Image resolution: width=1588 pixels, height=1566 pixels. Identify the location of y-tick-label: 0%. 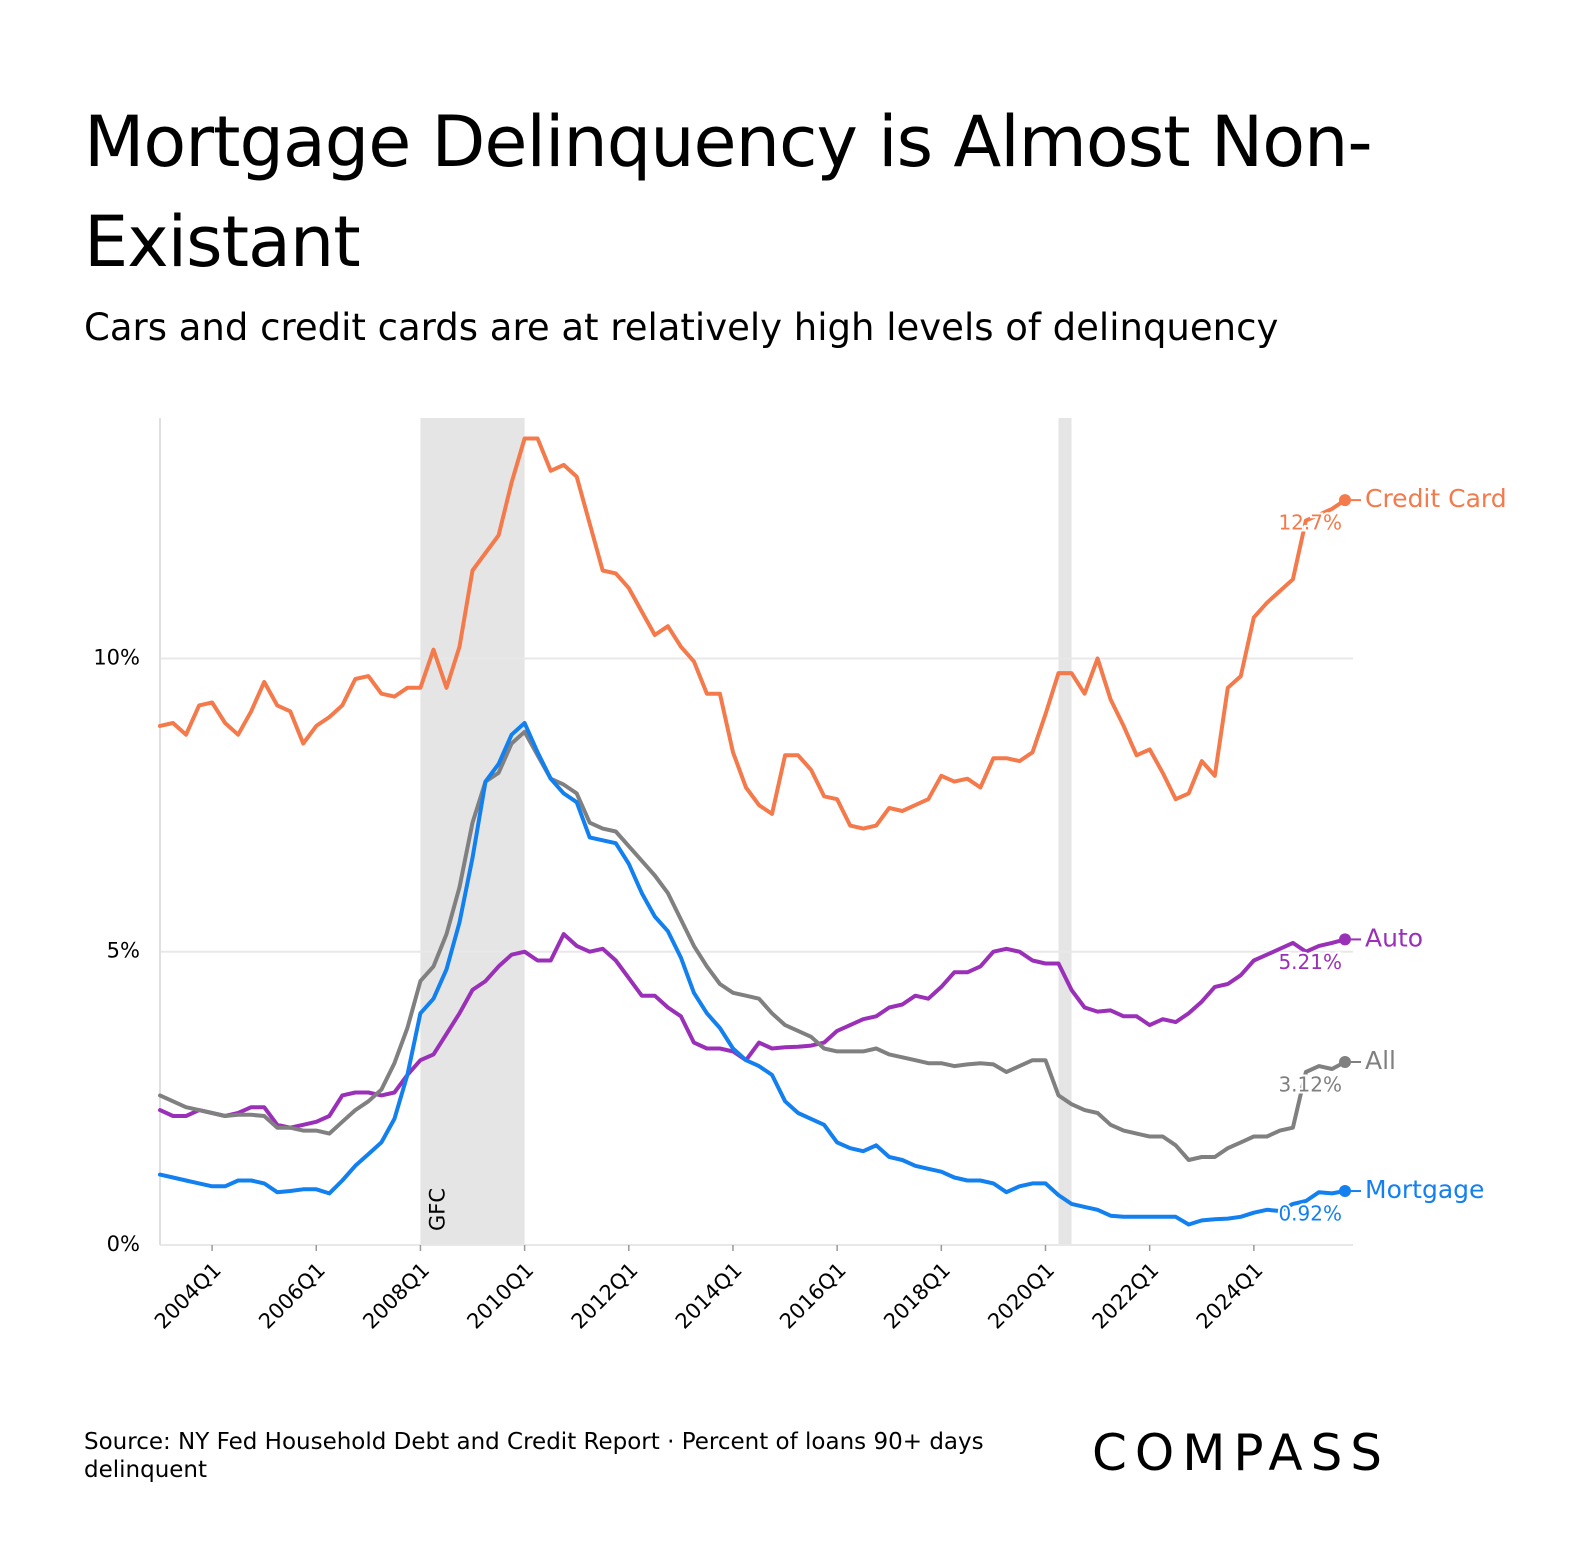
(123, 1244).